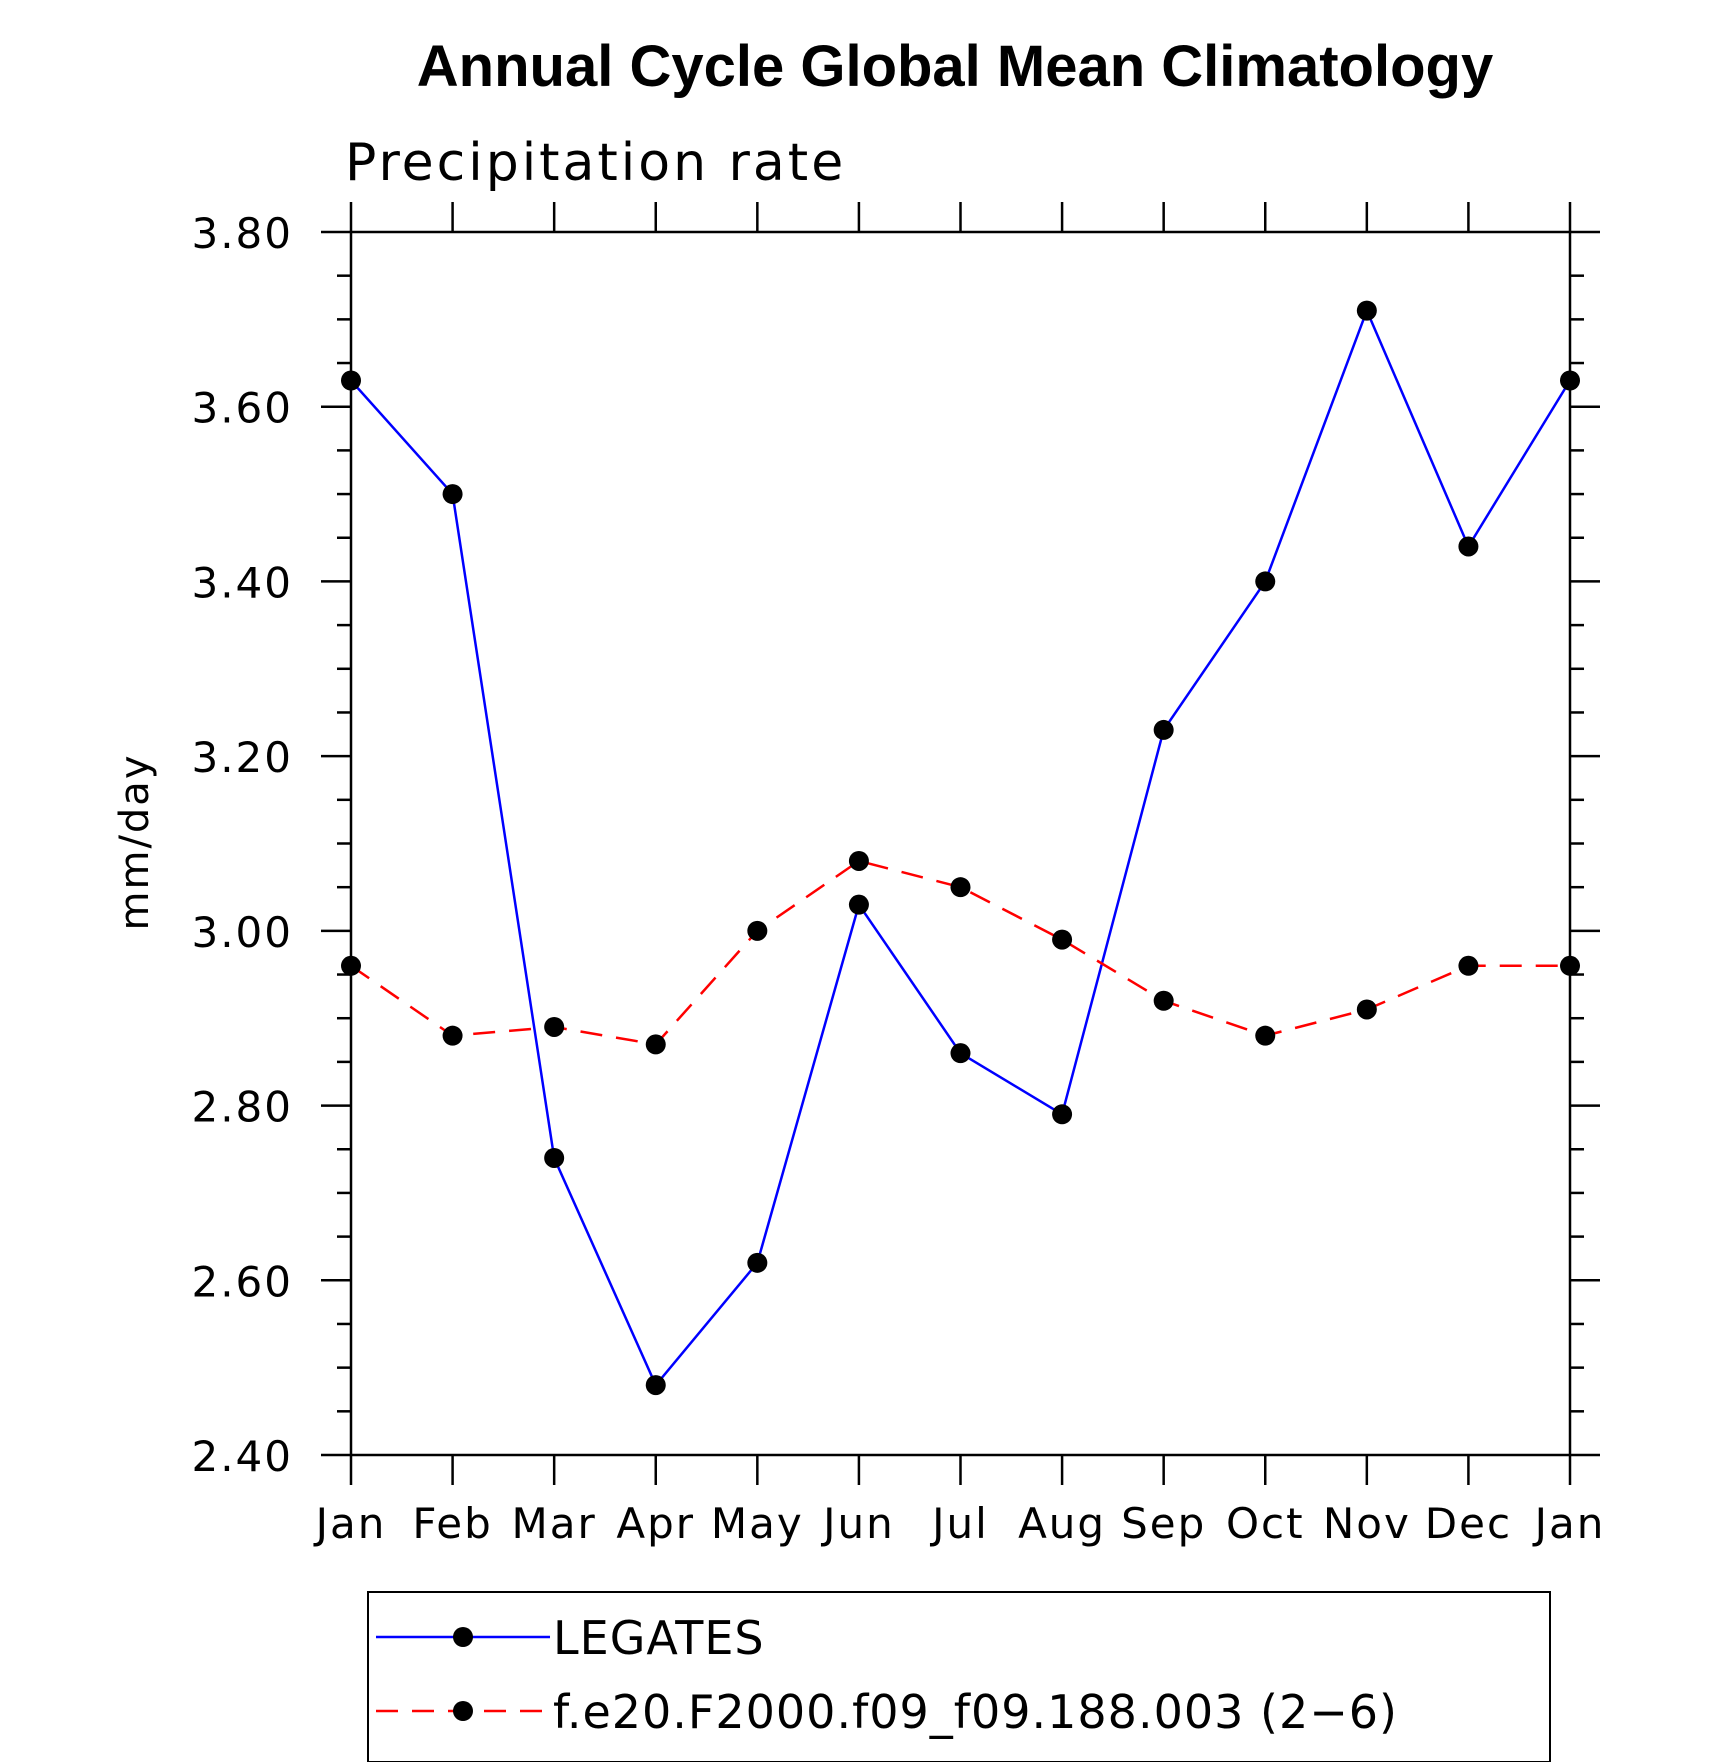 This screenshot has height=1762, width=1710. I want to click on y-axis-label: mm/day, so click(135, 842).